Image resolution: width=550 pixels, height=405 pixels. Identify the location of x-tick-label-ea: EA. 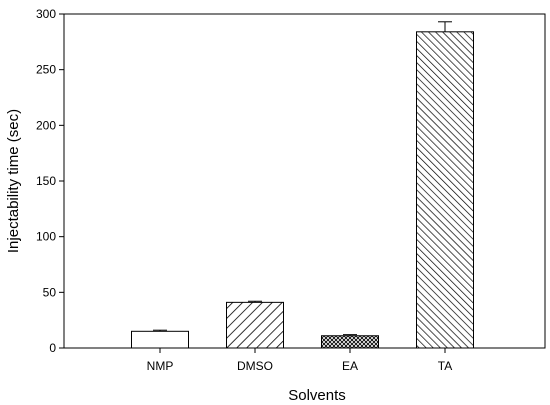
(350, 366).